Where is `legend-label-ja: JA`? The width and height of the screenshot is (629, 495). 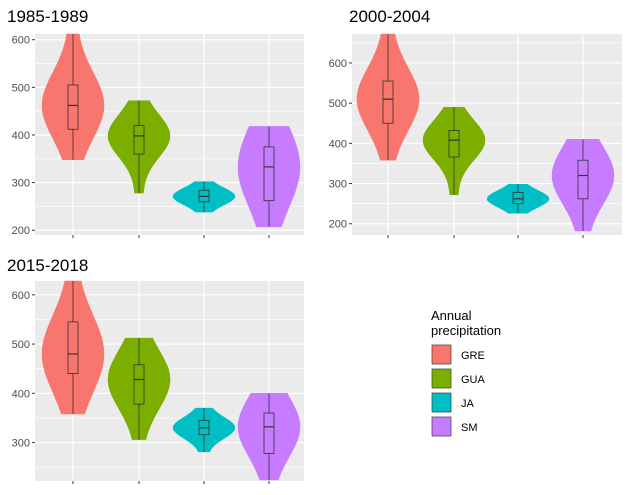 legend-label-ja: JA is located at coordinates (468, 404).